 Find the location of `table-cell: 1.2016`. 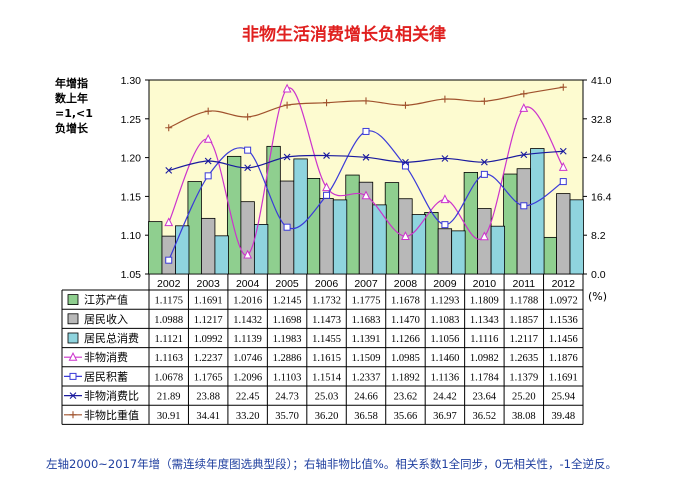

table-cell: 1.2016 is located at coordinates (247, 301).